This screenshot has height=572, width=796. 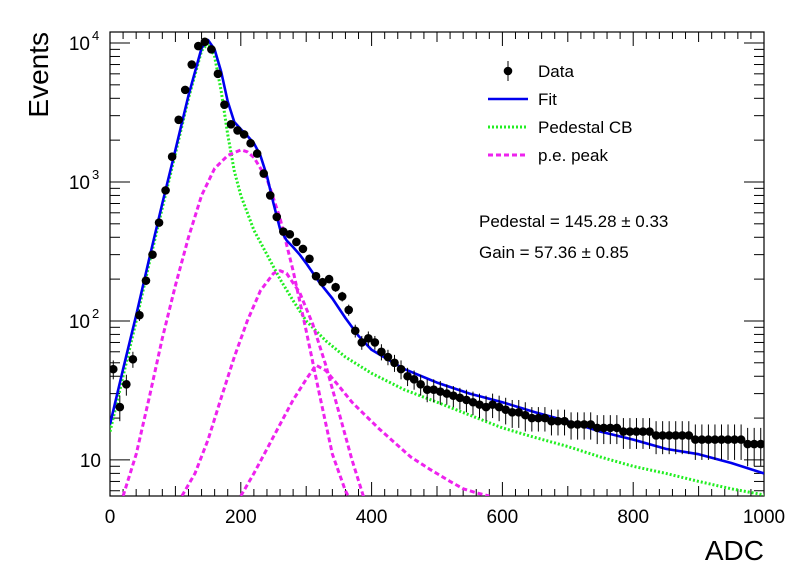 I want to click on legend-label: Data, so click(x=556, y=71).